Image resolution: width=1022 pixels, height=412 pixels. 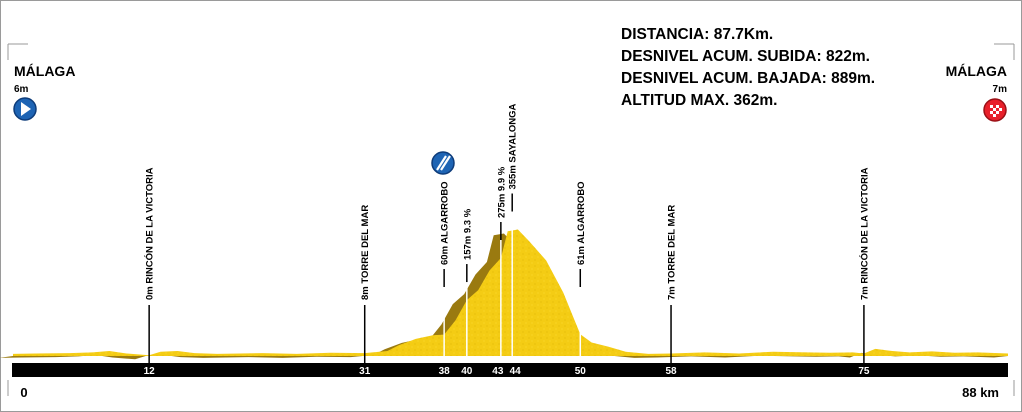 What do you see at coordinates (467, 371) in the screenshot?
I see `km-tick-label-40: 40` at bounding box center [467, 371].